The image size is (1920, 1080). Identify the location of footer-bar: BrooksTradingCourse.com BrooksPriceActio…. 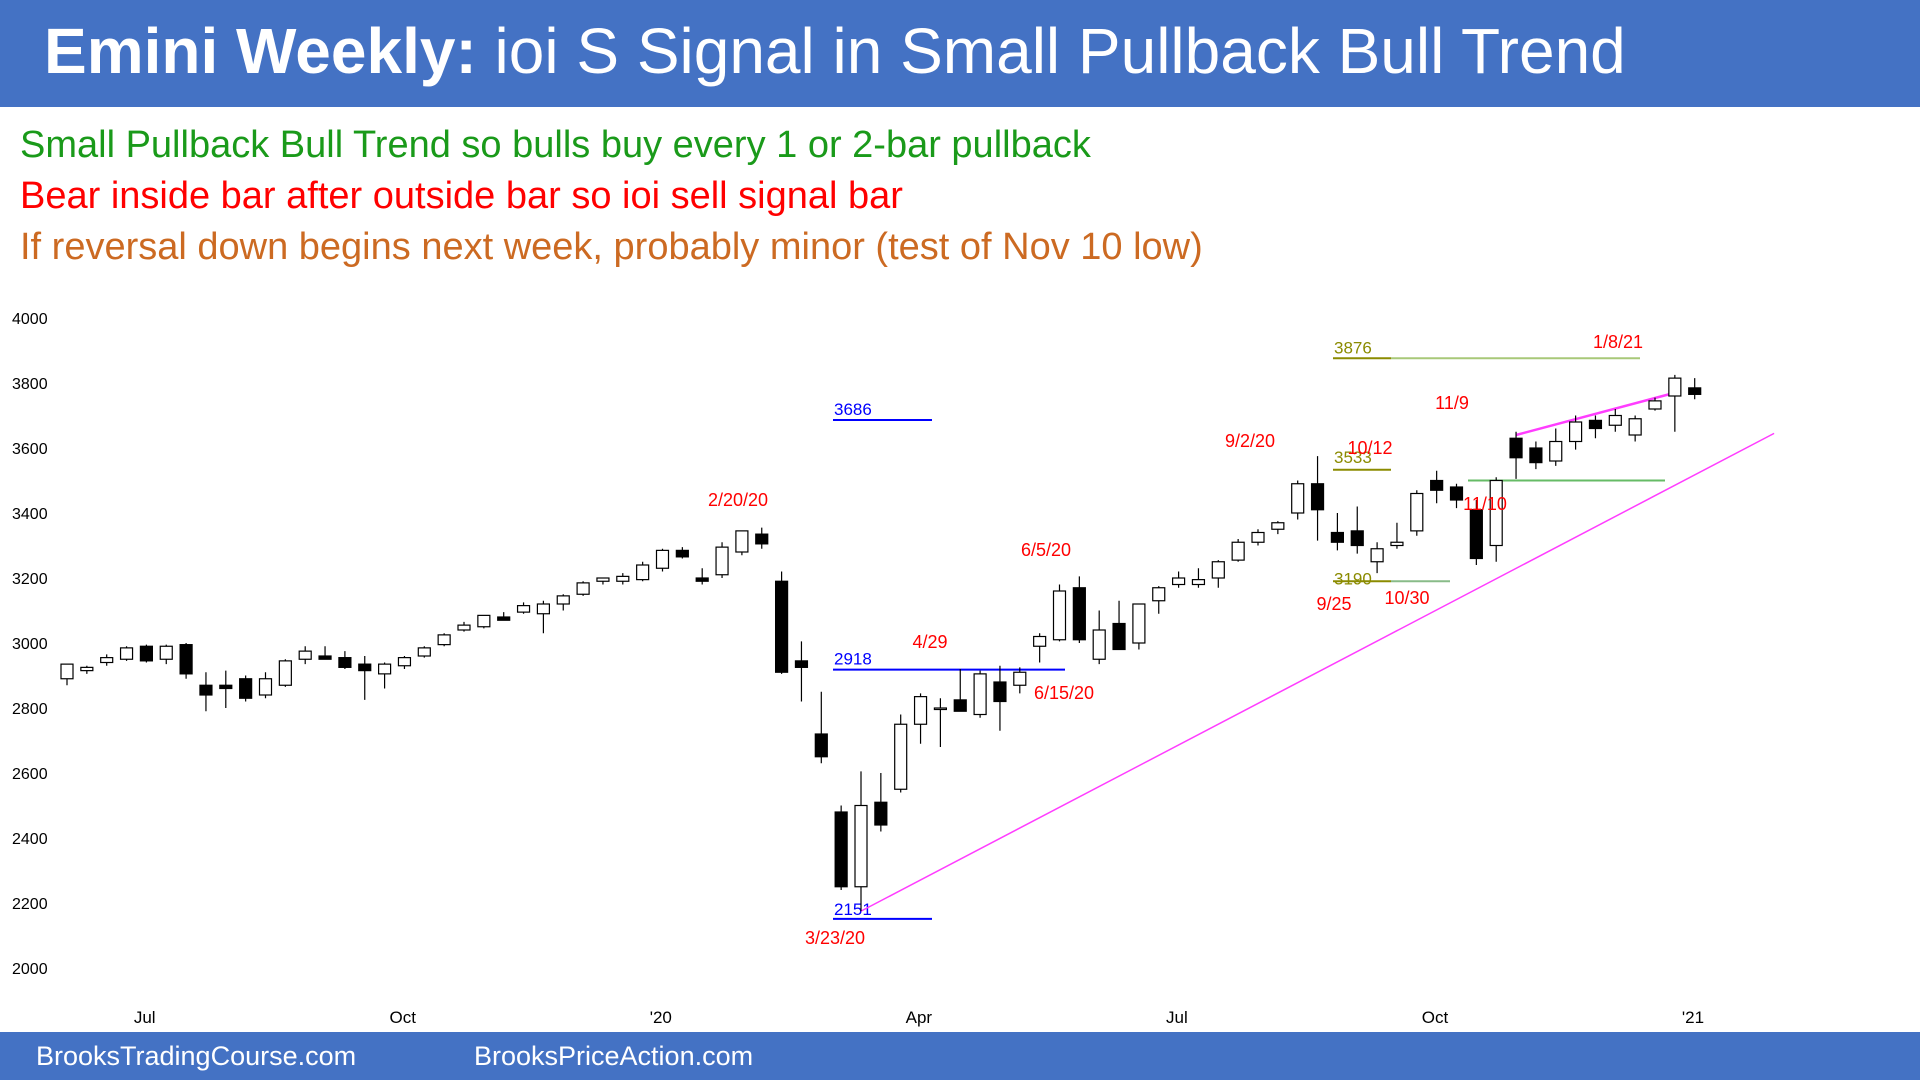
(960, 1056).